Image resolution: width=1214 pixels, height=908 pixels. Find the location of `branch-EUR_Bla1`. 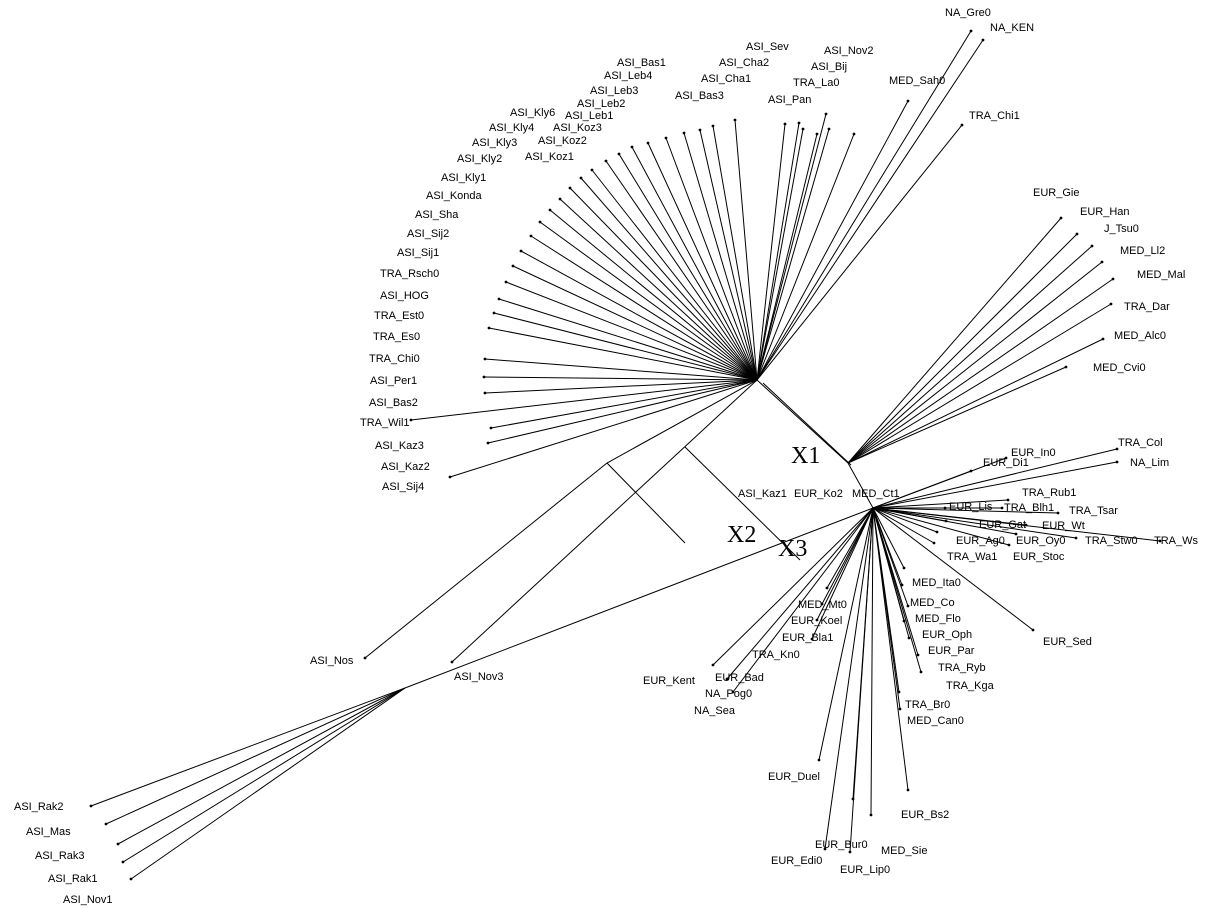

branch-EUR_Bla1 is located at coordinates (845, 564).